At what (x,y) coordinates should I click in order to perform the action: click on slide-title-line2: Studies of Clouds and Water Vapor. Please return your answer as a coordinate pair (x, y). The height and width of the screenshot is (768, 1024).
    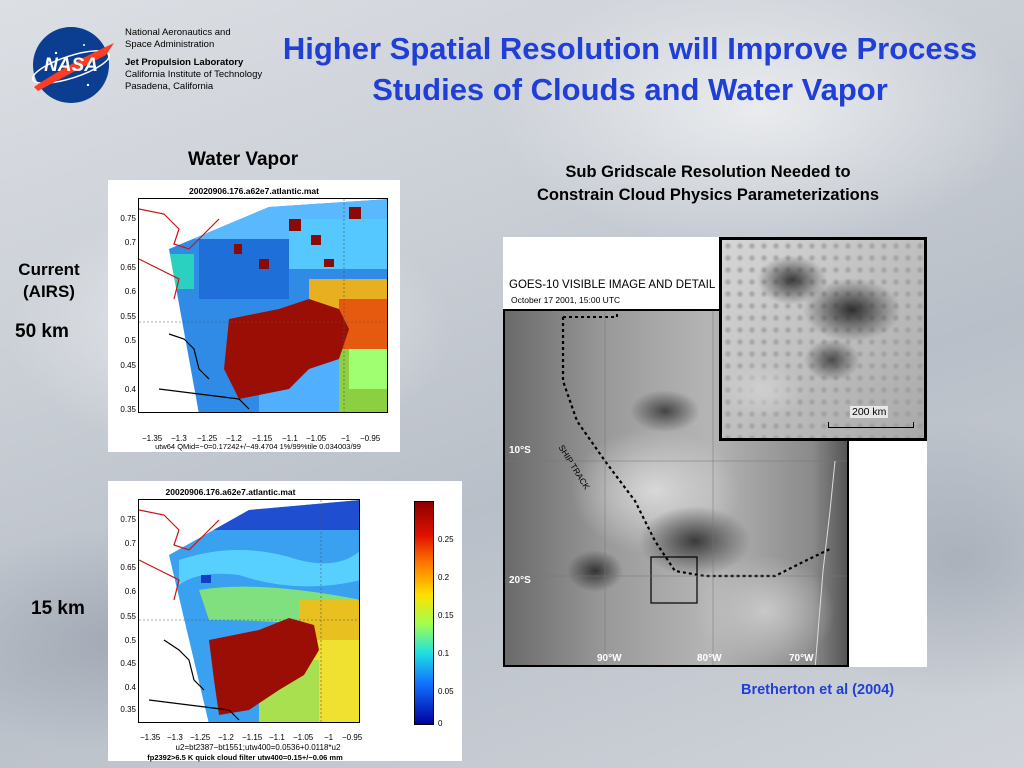
    Looking at the image, I should click on (630, 89).